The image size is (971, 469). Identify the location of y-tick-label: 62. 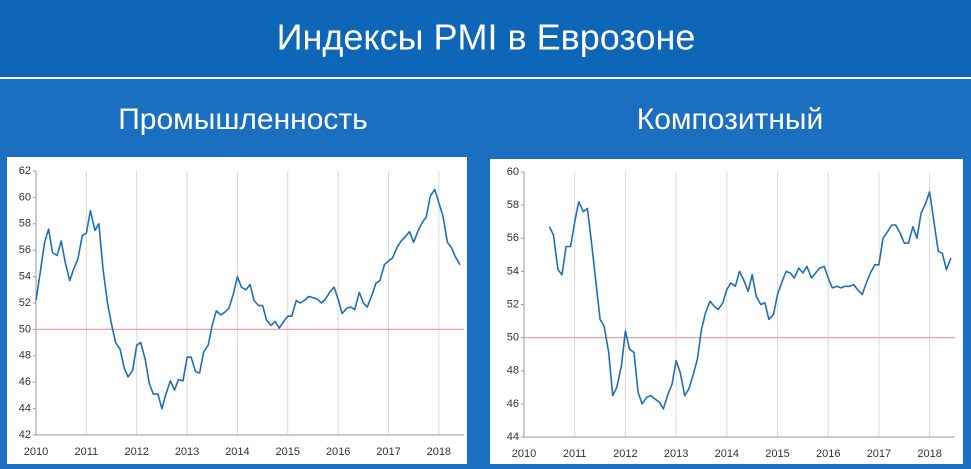
(25, 171).